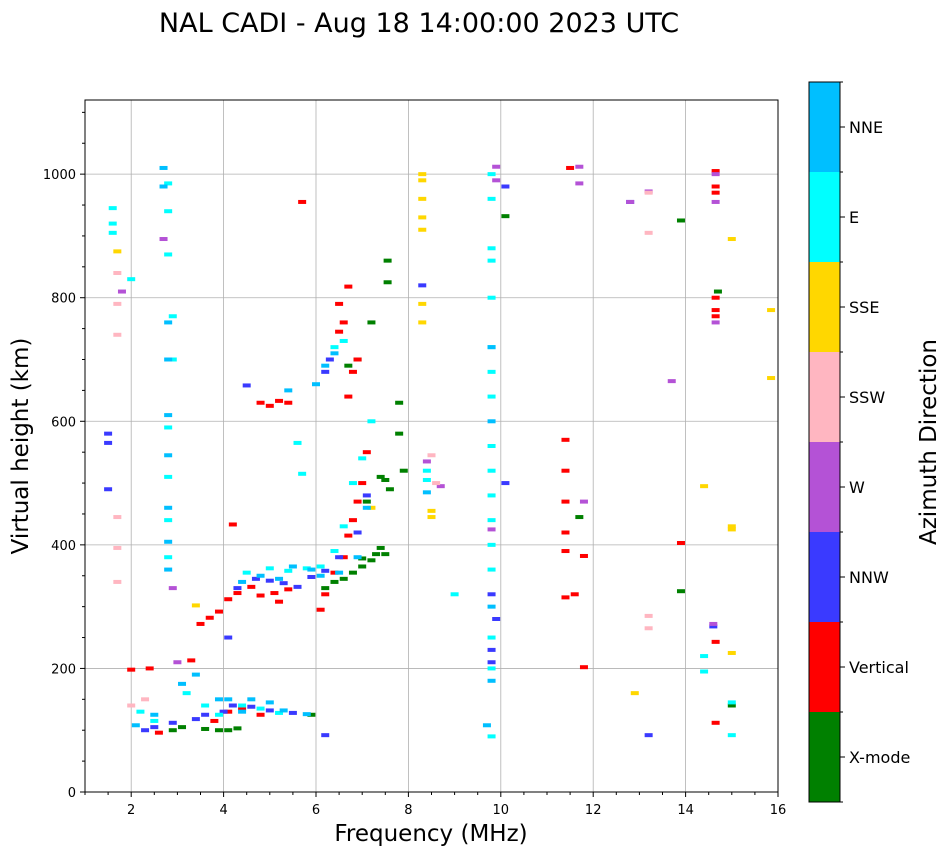 This screenshot has width=951, height=856. I want to click on y-tick-label: 400, so click(63, 546).